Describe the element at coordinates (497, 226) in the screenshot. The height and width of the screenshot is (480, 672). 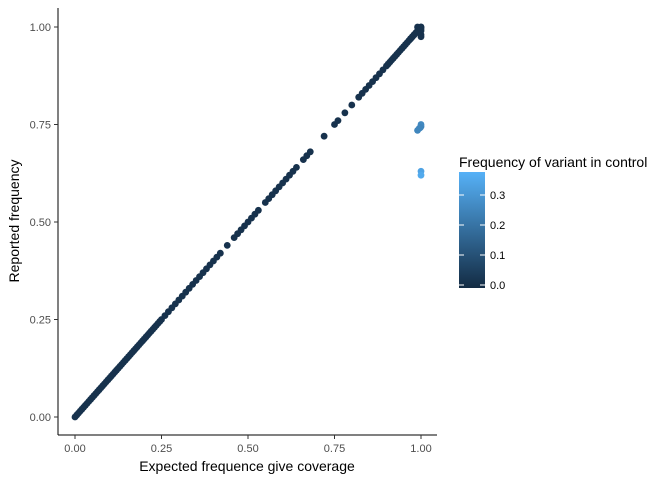
I see `colorbar-tick-label: 0.2` at that location.